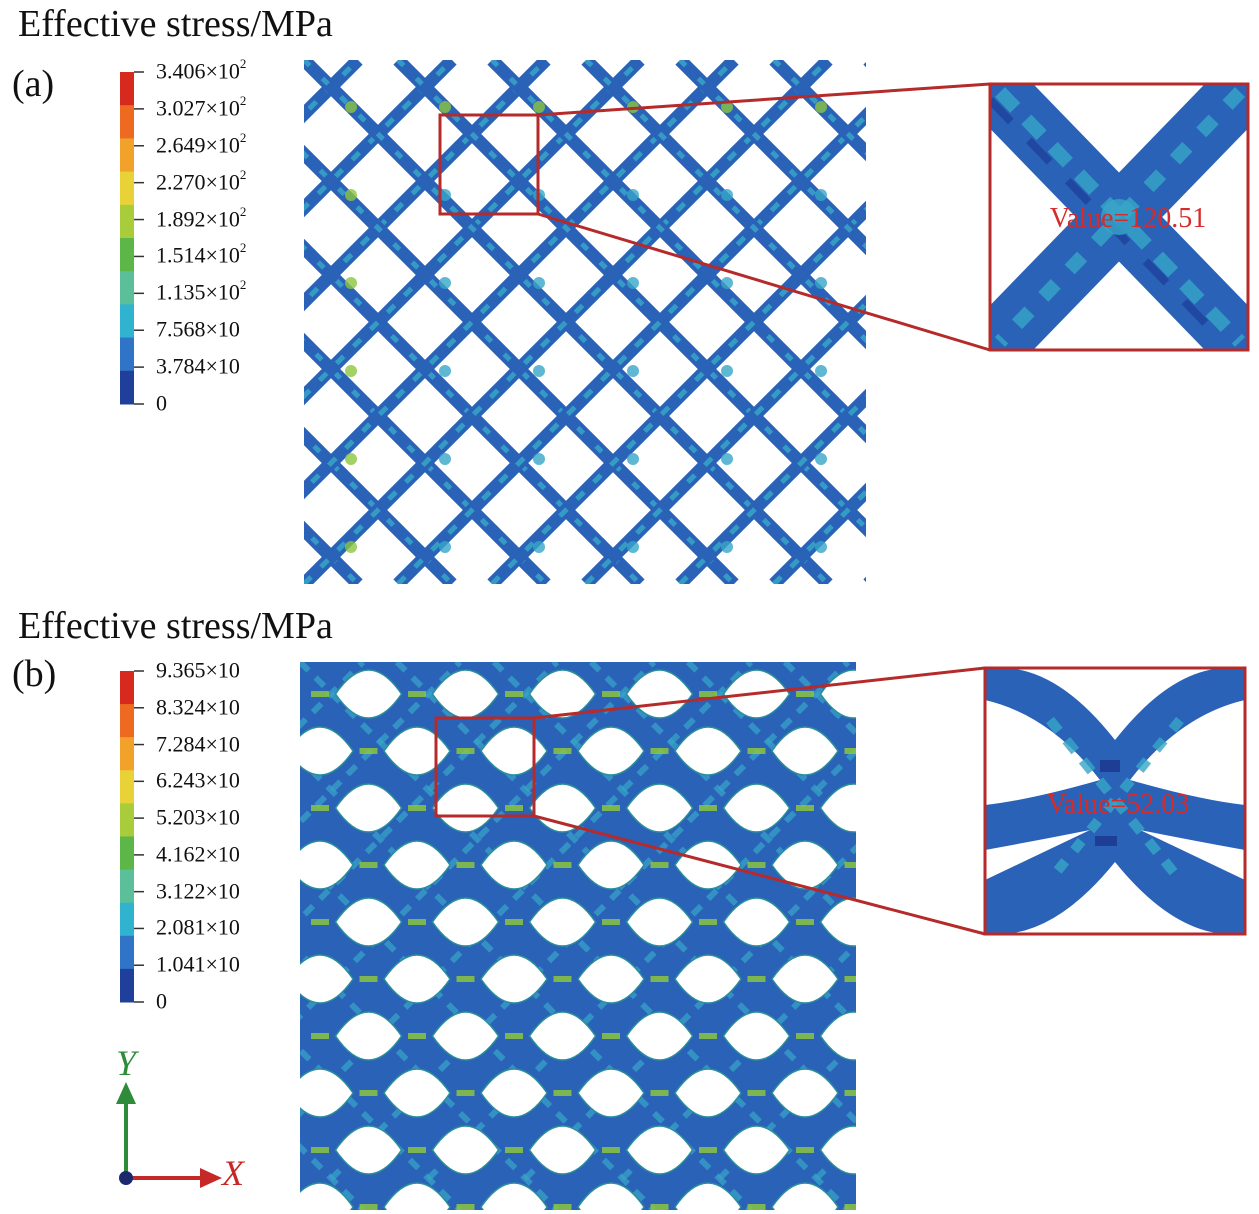 The height and width of the screenshot is (1214, 1259). I want to click on x-axis-arrowhead, so click(211, 1178).